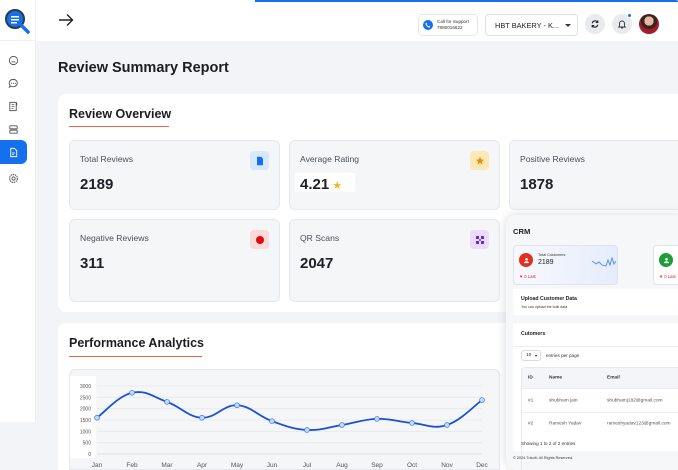 The width and height of the screenshot is (678, 470). What do you see at coordinates (289, 411) in the screenshot?
I see `series-line` at bounding box center [289, 411].